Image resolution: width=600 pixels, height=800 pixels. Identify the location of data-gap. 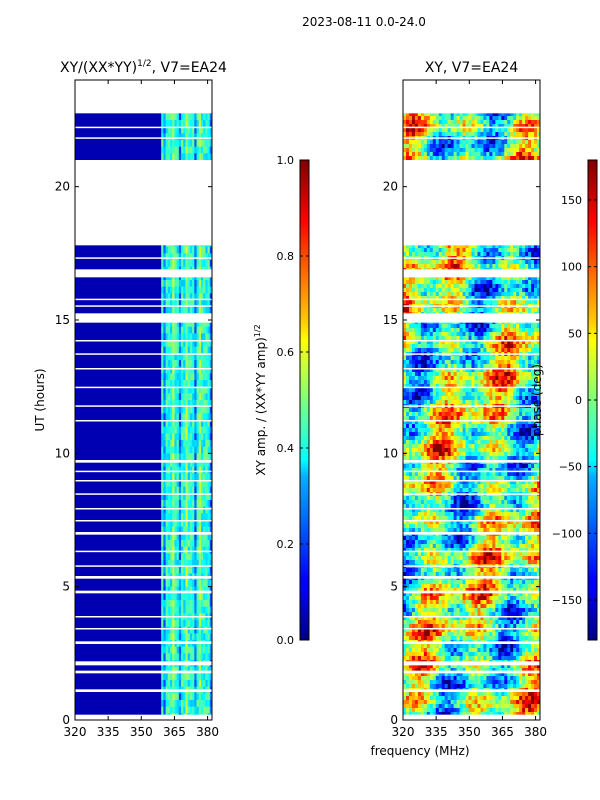
(143, 186).